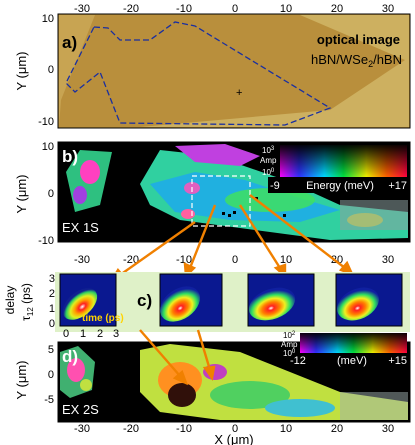 This screenshot has height=445, width=415. I want to click on panel-d-amp-label: Amp, so click(289, 344).